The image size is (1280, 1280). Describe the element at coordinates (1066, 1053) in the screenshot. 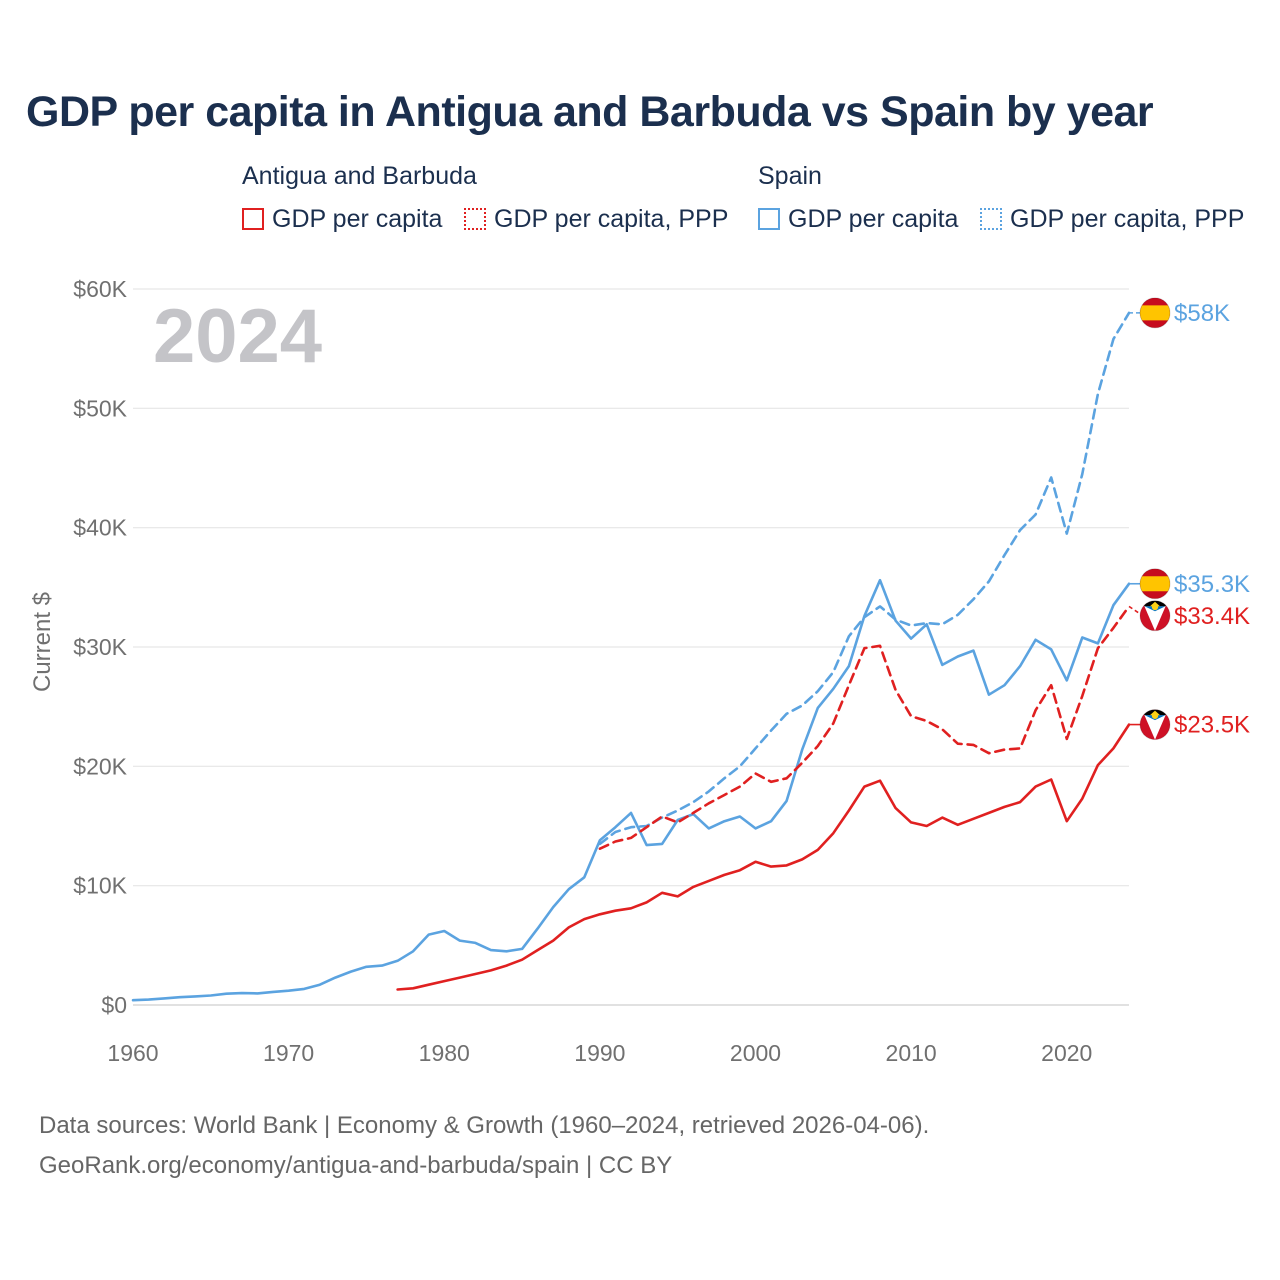

I see `x-tick-label: 2020` at that location.